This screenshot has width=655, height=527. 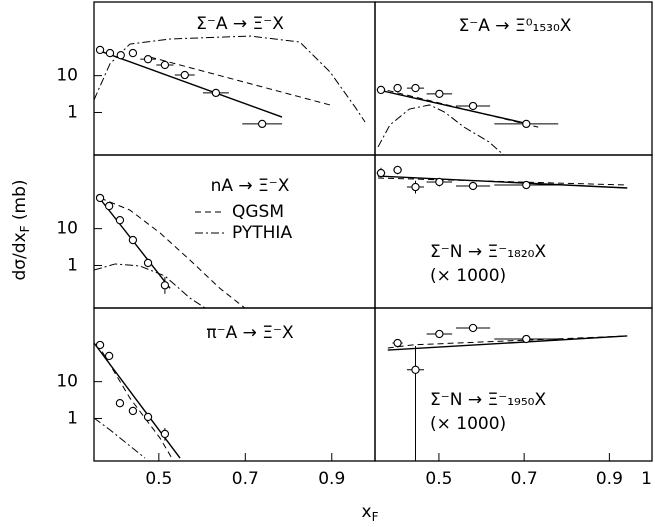 What do you see at coordinates (250, 186) in the screenshot?
I see `panel-title: nA → Ξ⁻X` at bounding box center [250, 186].